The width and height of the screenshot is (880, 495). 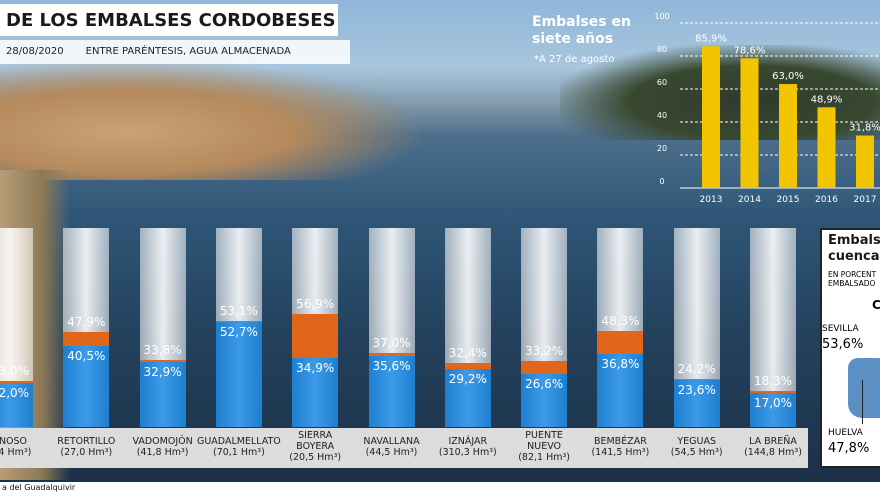 What do you see at coordinates (544, 446) in the screenshot?
I see `reservoir-name-label: PUENTE NUEVO (82,1 Hm³)` at bounding box center [544, 446].